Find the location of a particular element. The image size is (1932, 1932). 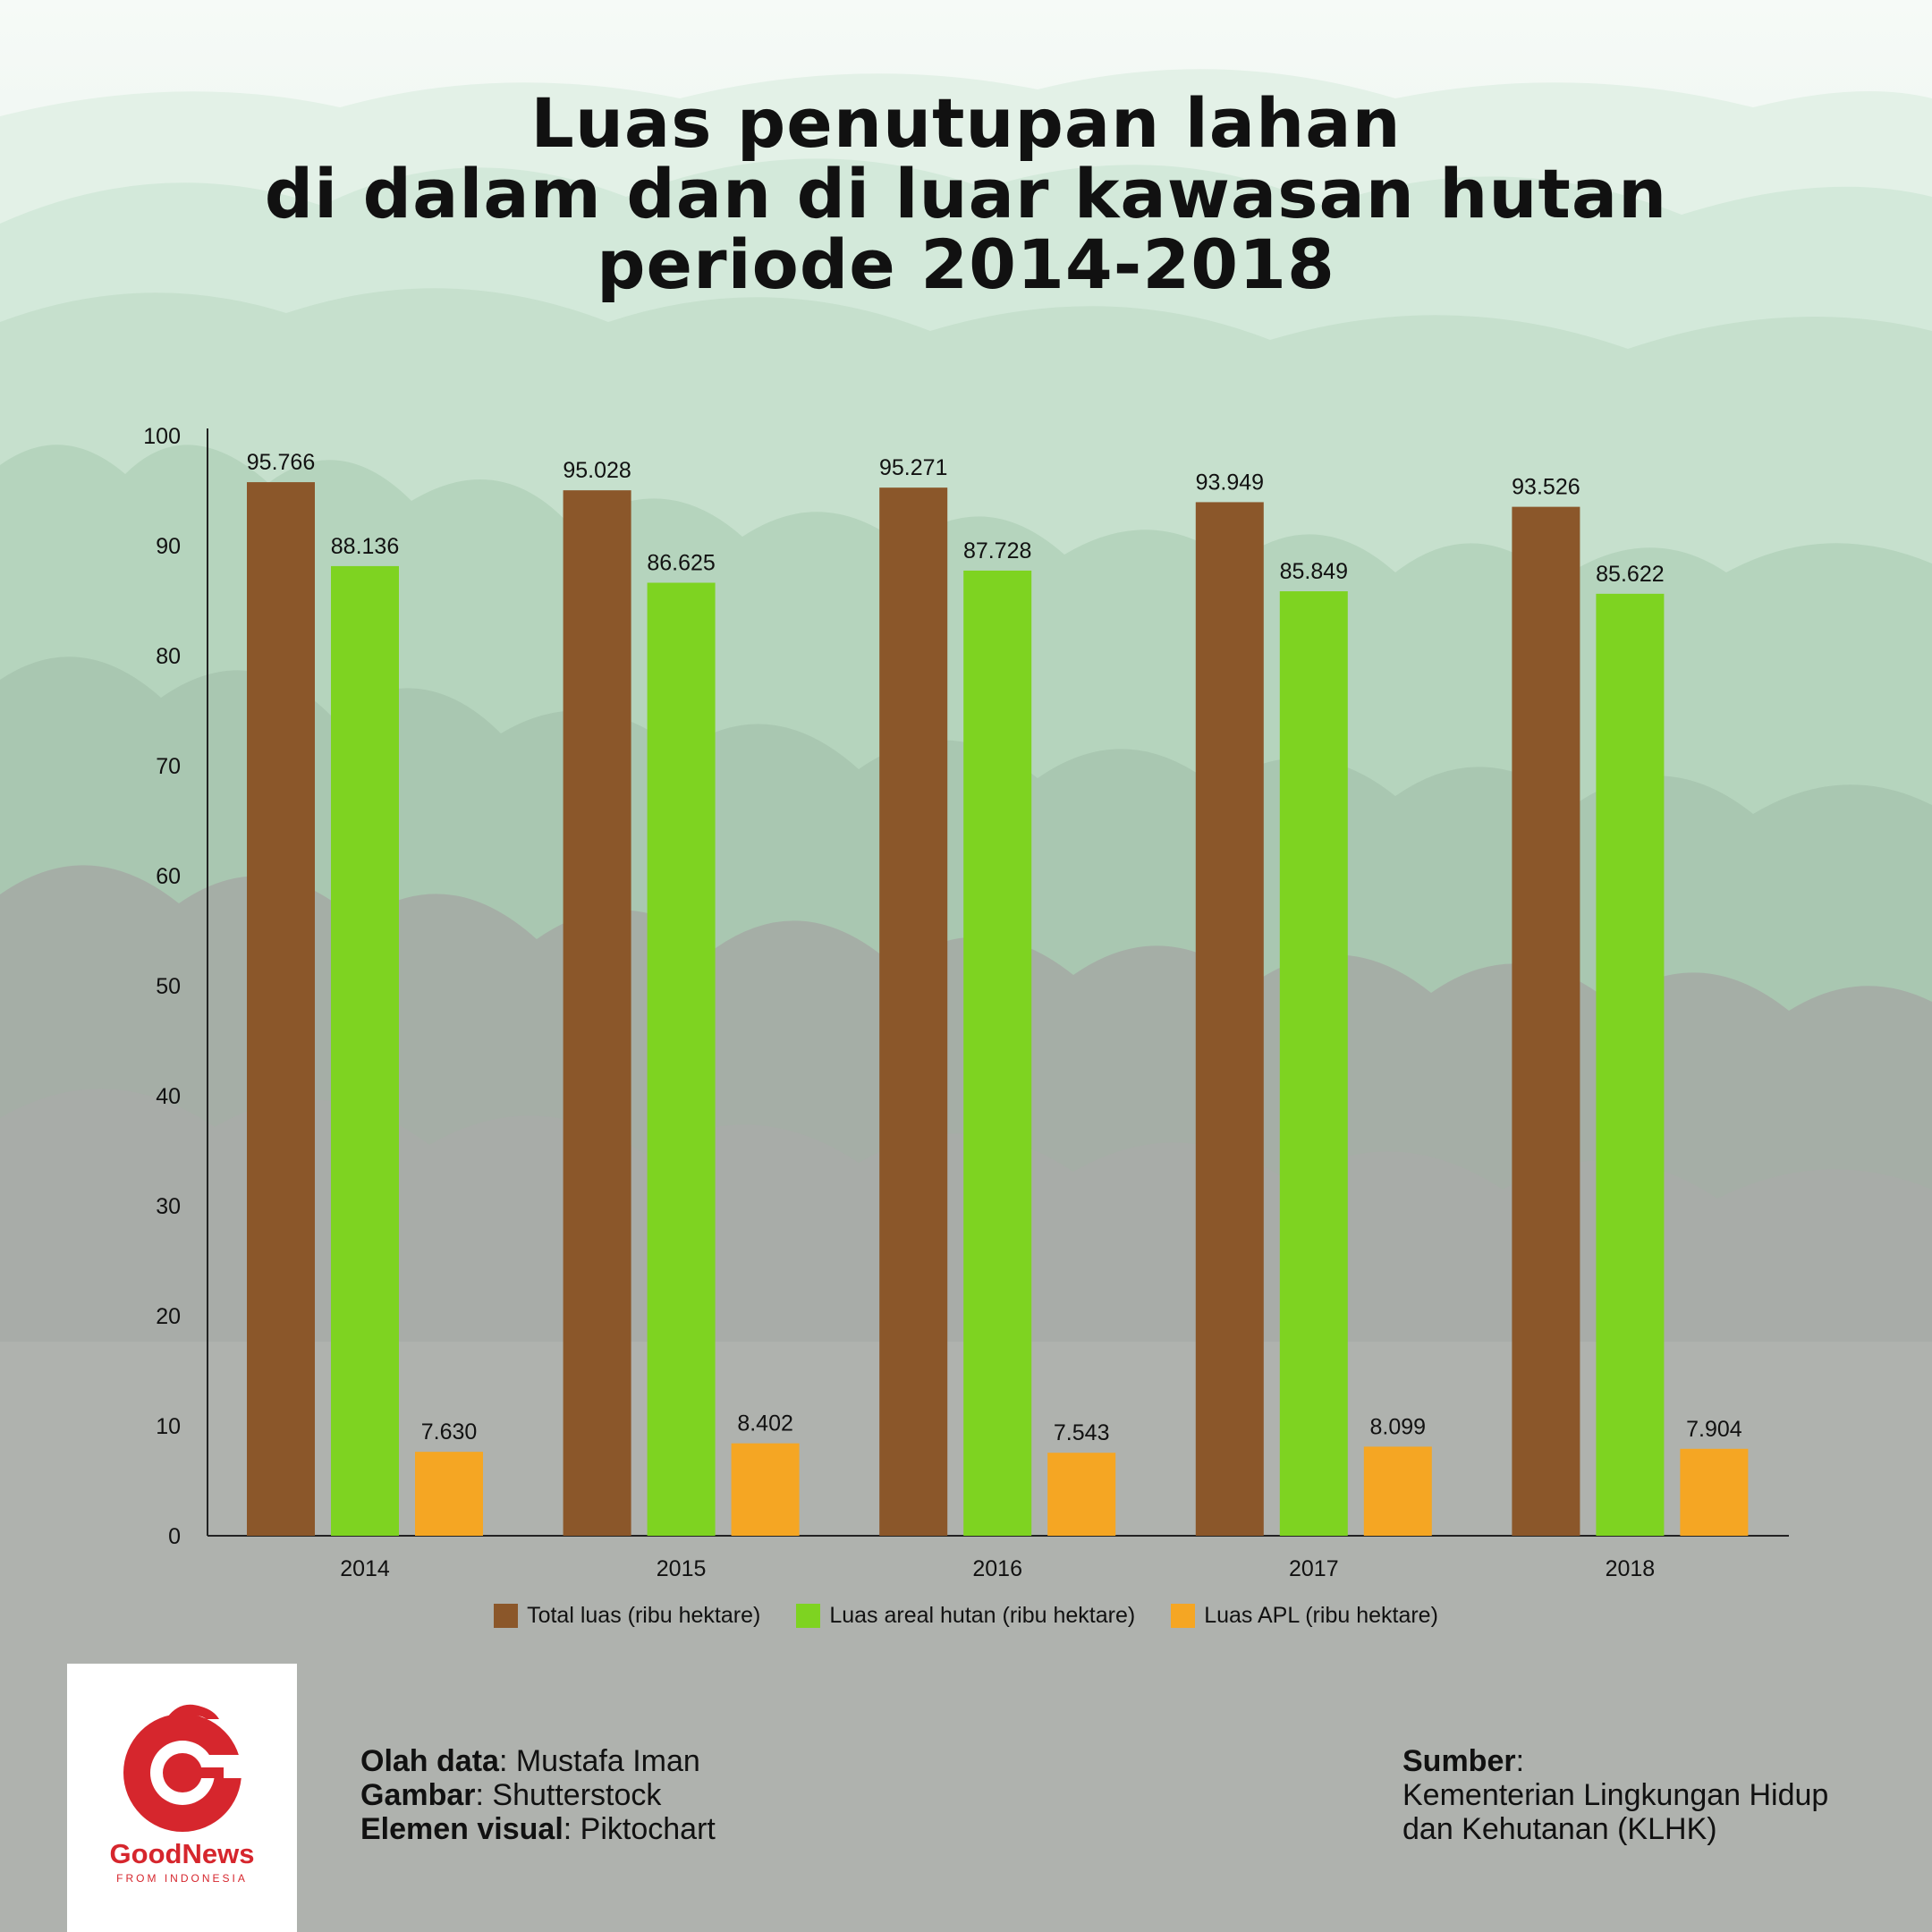

y-tick-label: 20 is located at coordinates (168, 1316).